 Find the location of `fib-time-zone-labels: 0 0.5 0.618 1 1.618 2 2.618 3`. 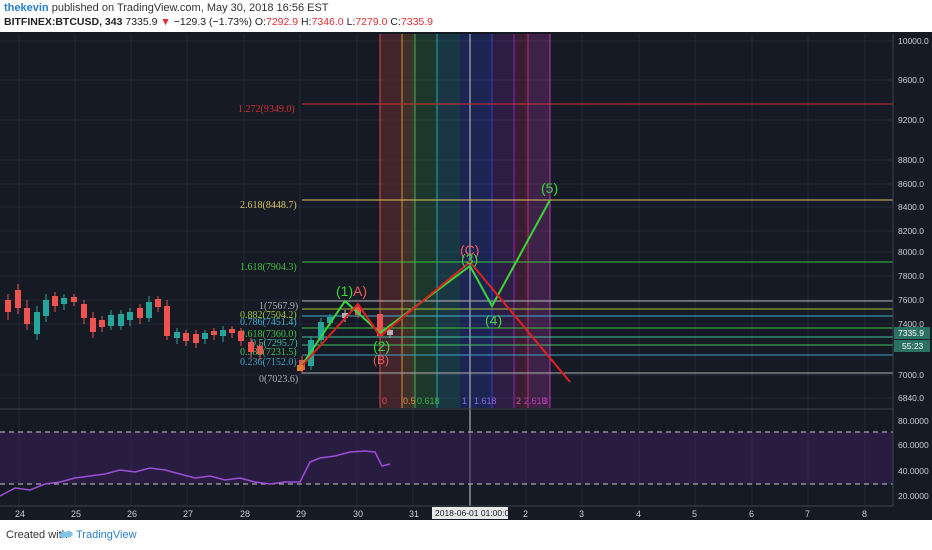

fib-time-zone-labels: 0 0.5 0.618 1 1.618 2 2.618 3 is located at coordinates (465, 401).